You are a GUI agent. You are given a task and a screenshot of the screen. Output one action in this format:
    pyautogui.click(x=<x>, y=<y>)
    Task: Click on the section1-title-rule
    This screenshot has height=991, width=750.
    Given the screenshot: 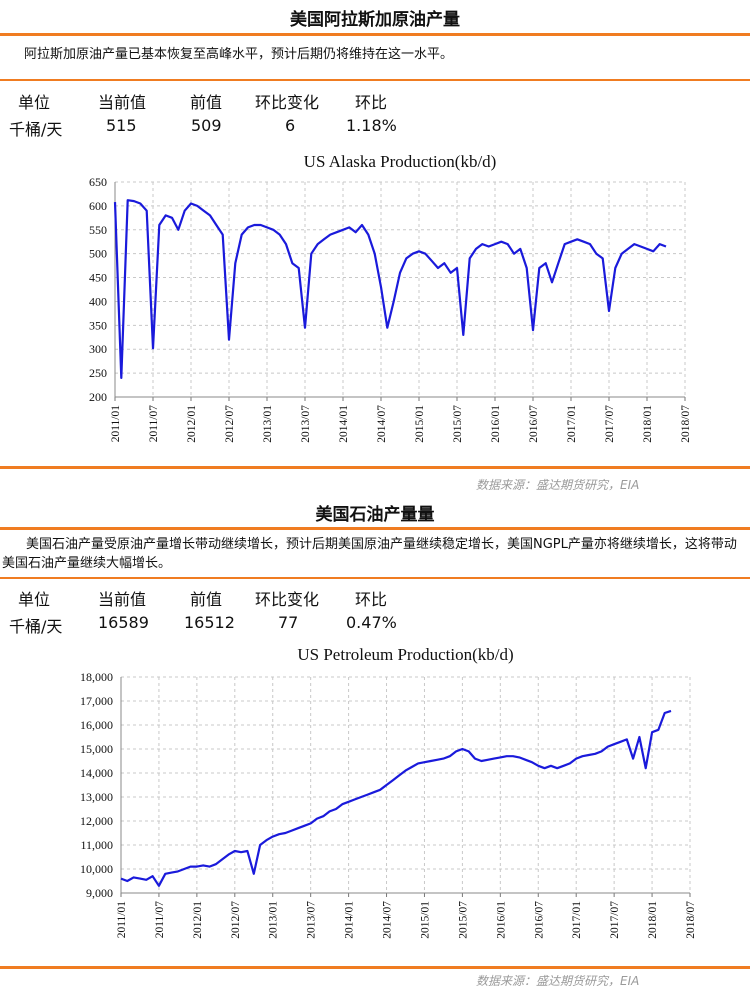 What is the action you would take?
    pyautogui.click(x=375, y=34)
    